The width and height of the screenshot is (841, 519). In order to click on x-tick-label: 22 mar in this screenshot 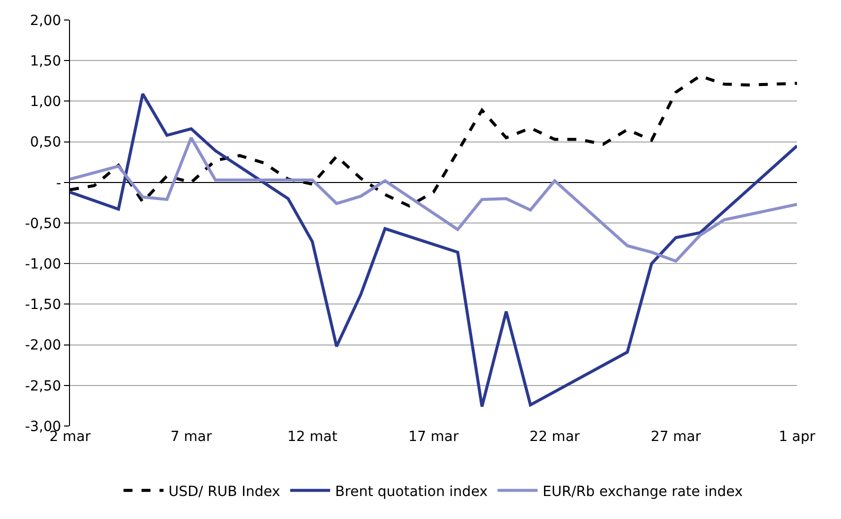, I will do `click(555, 437)`.